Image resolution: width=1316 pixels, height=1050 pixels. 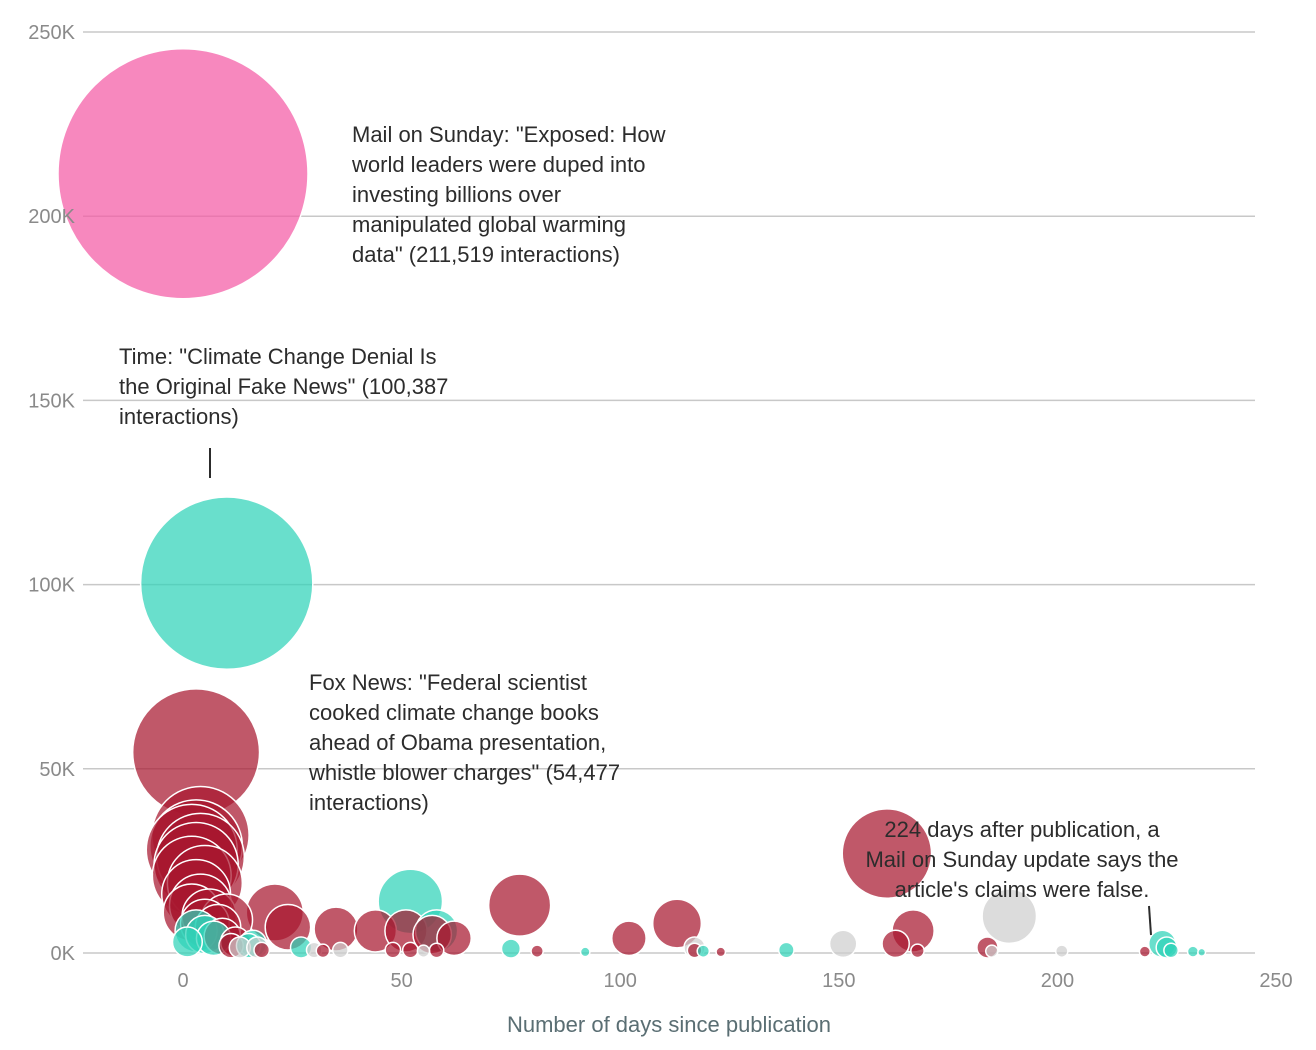 I want to click on annotation-update-line: article's claims were false., so click(x=1022, y=889).